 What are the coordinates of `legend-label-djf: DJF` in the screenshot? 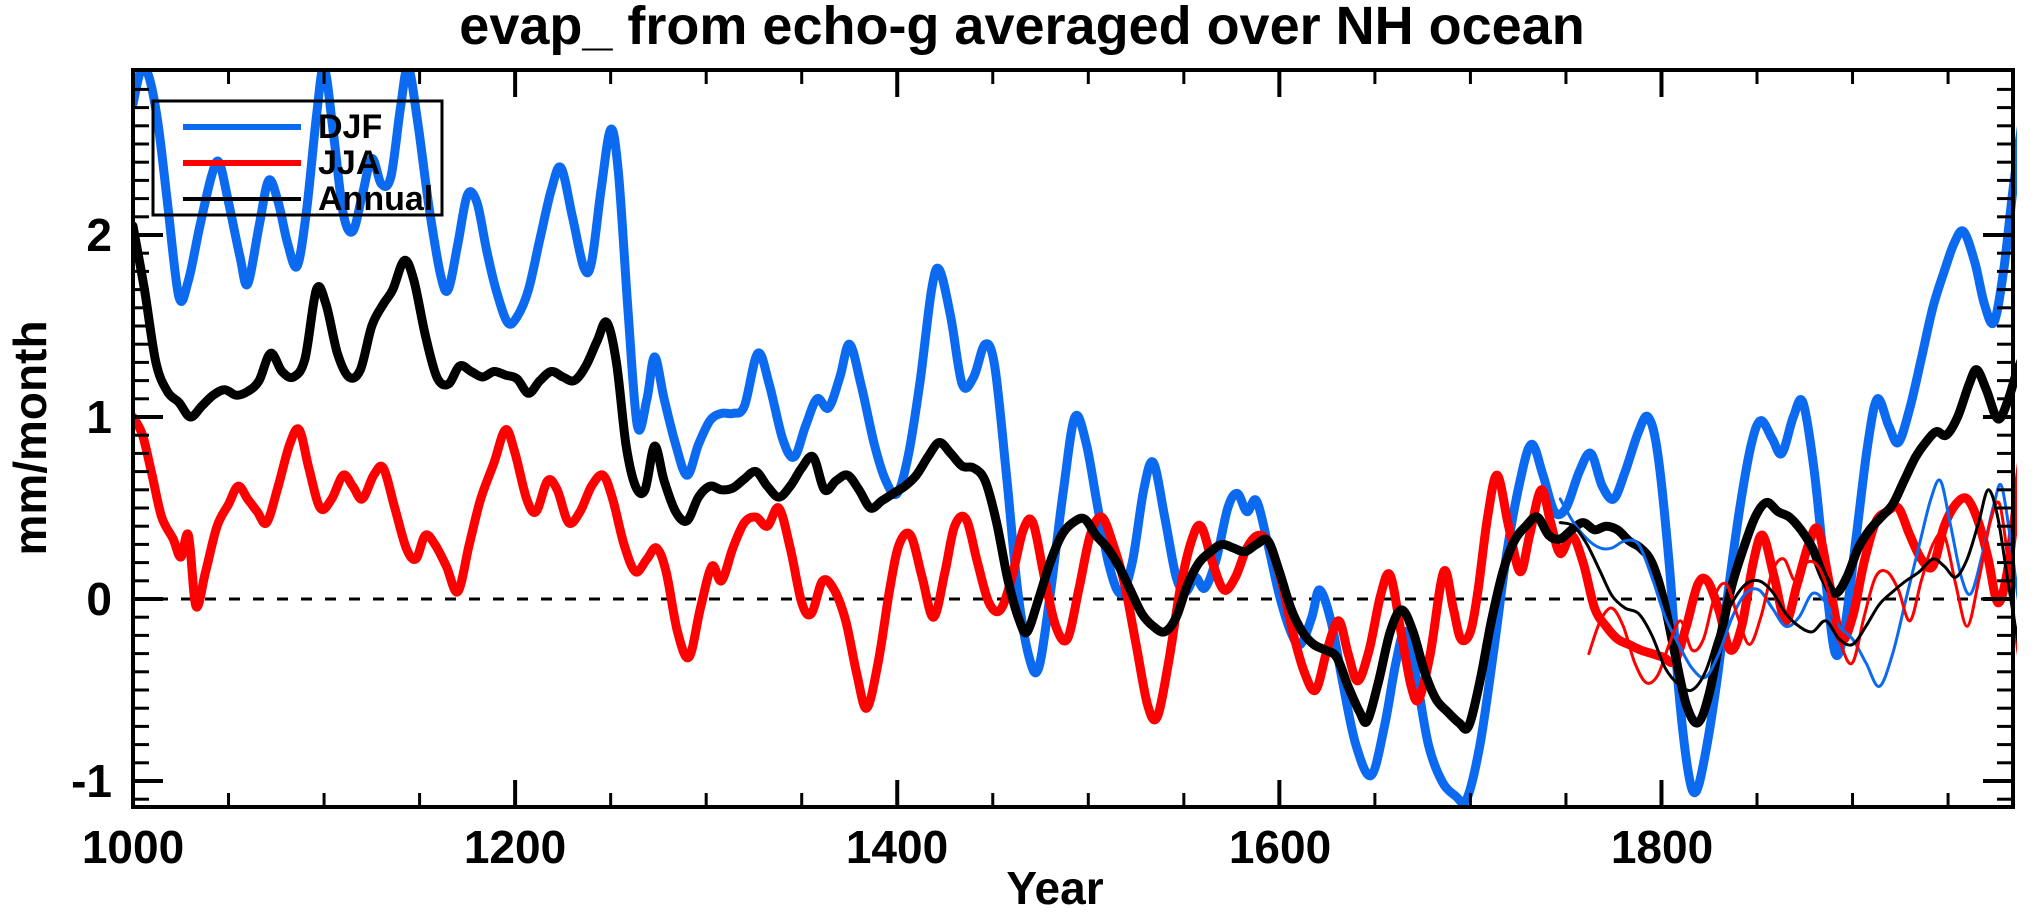 It's located at (350, 127).